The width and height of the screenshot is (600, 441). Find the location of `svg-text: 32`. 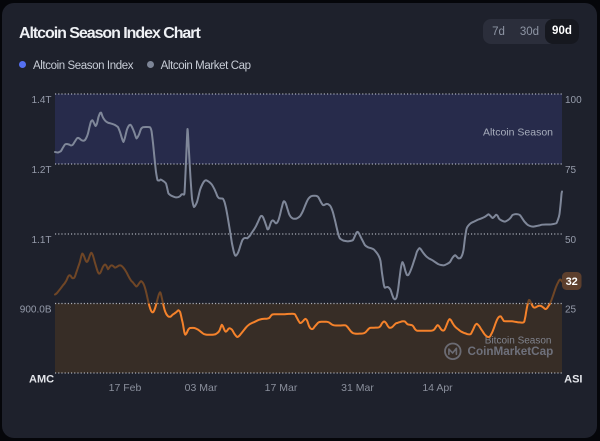

svg-text: 32 is located at coordinates (572, 282).